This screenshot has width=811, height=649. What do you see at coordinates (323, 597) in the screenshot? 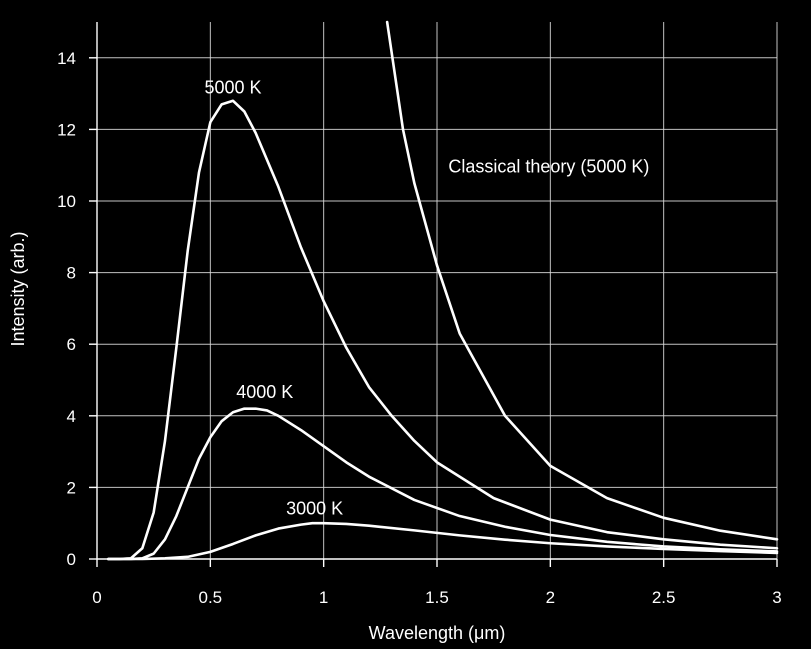
I see `x-tick-label: 1` at bounding box center [323, 597].